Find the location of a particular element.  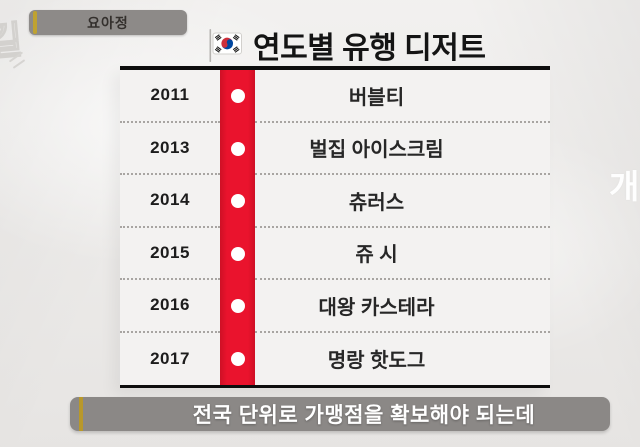

table-row: 2011 버블티 is located at coordinates (335, 96).